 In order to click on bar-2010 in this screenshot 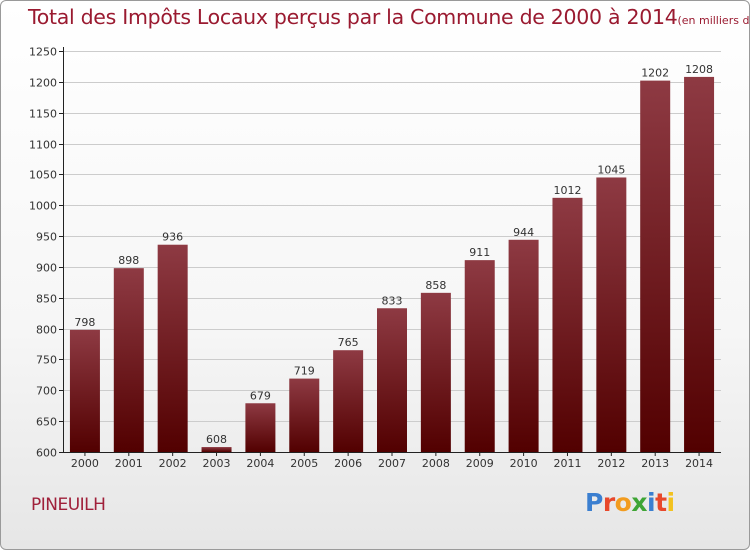, I will do `click(523, 345)`.